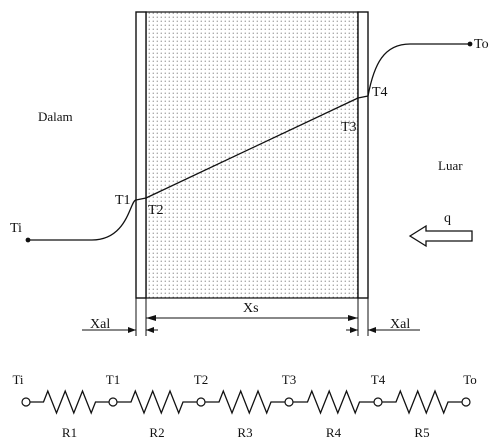 This screenshot has height=441, width=494. Describe the element at coordinates (28, 240) in the screenshot. I see `ti-point` at that location.